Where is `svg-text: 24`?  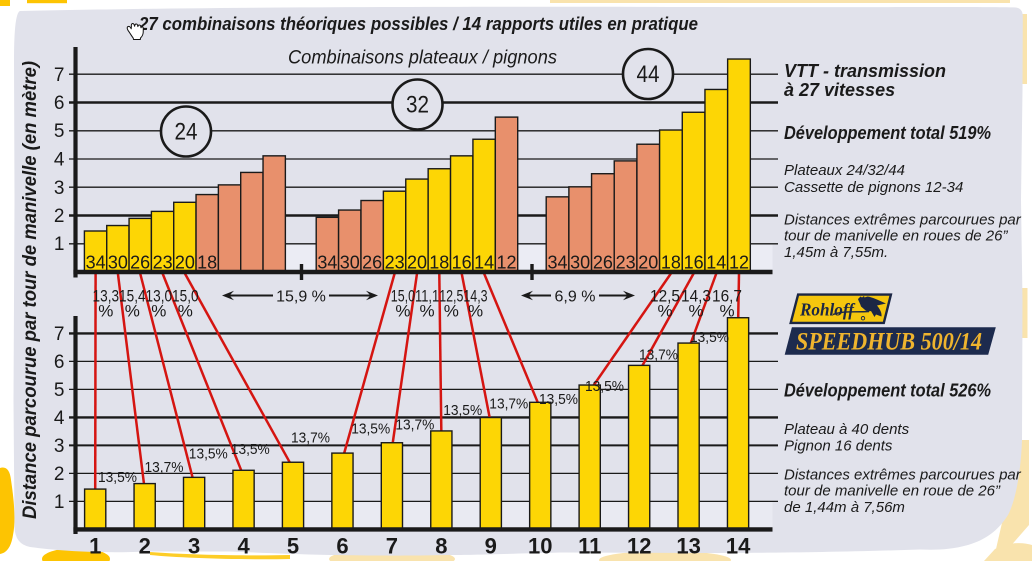
svg-text: 24 is located at coordinates (186, 132).